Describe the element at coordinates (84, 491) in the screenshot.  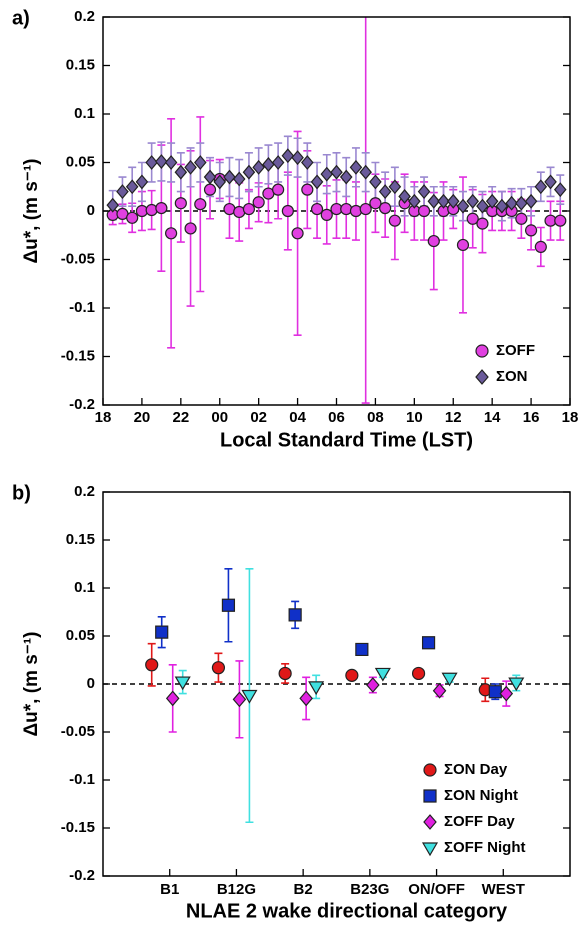
I see `y-tick-label: 0.2` at that location.